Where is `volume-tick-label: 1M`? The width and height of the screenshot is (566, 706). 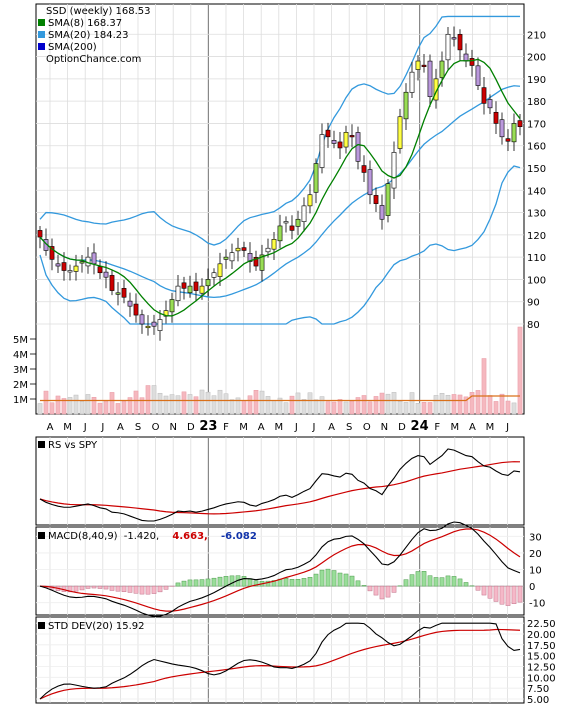
volume-tick-label: 1M is located at coordinates (20, 400).